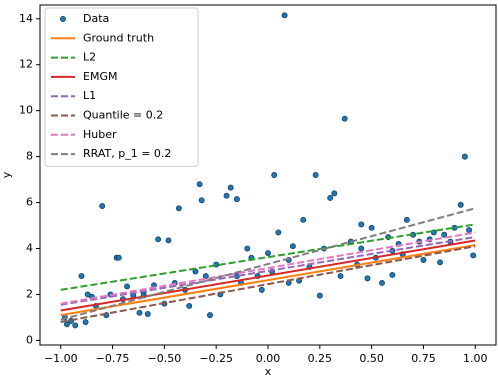 Image resolution: width=498 pixels, height=384 pixels. What do you see at coordinates (29, 202) in the screenshot?
I see `y-tick-label: 6` at bounding box center [29, 202].